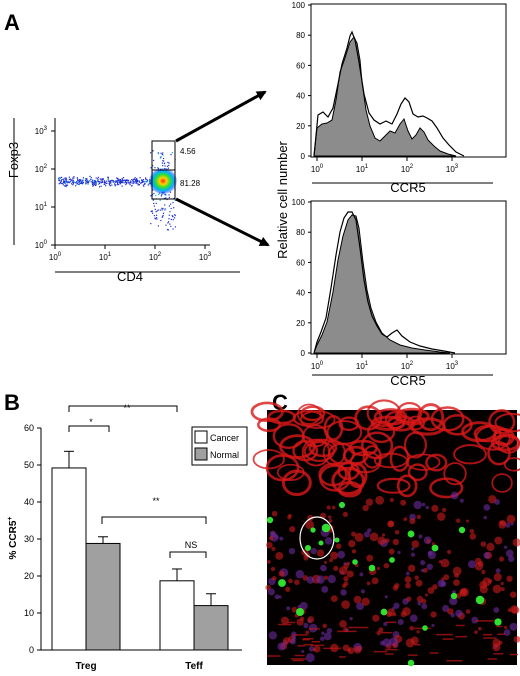 Image resolution: width=520 pixels, height=676 pixels. What do you see at coordinates (480, 600) in the screenshot?
I see `micrograph-positive-cell` at bounding box center [480, 600].